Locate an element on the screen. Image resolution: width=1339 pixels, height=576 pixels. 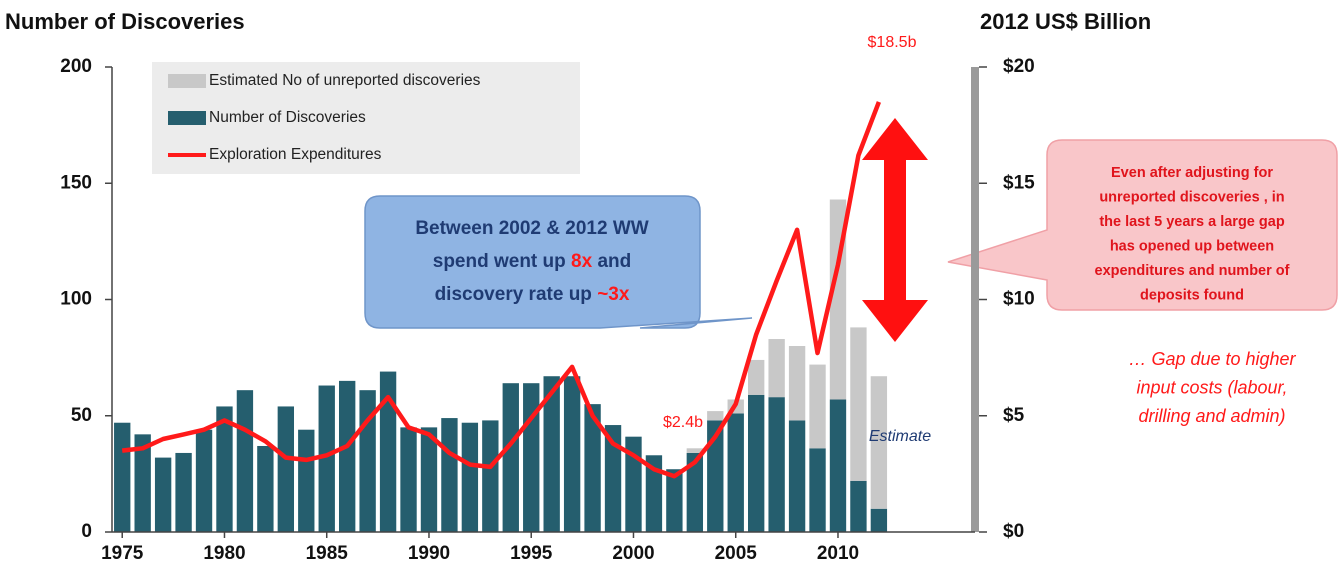
y-axis-title: Number of Discoveries is located at coordinates (125, 21).